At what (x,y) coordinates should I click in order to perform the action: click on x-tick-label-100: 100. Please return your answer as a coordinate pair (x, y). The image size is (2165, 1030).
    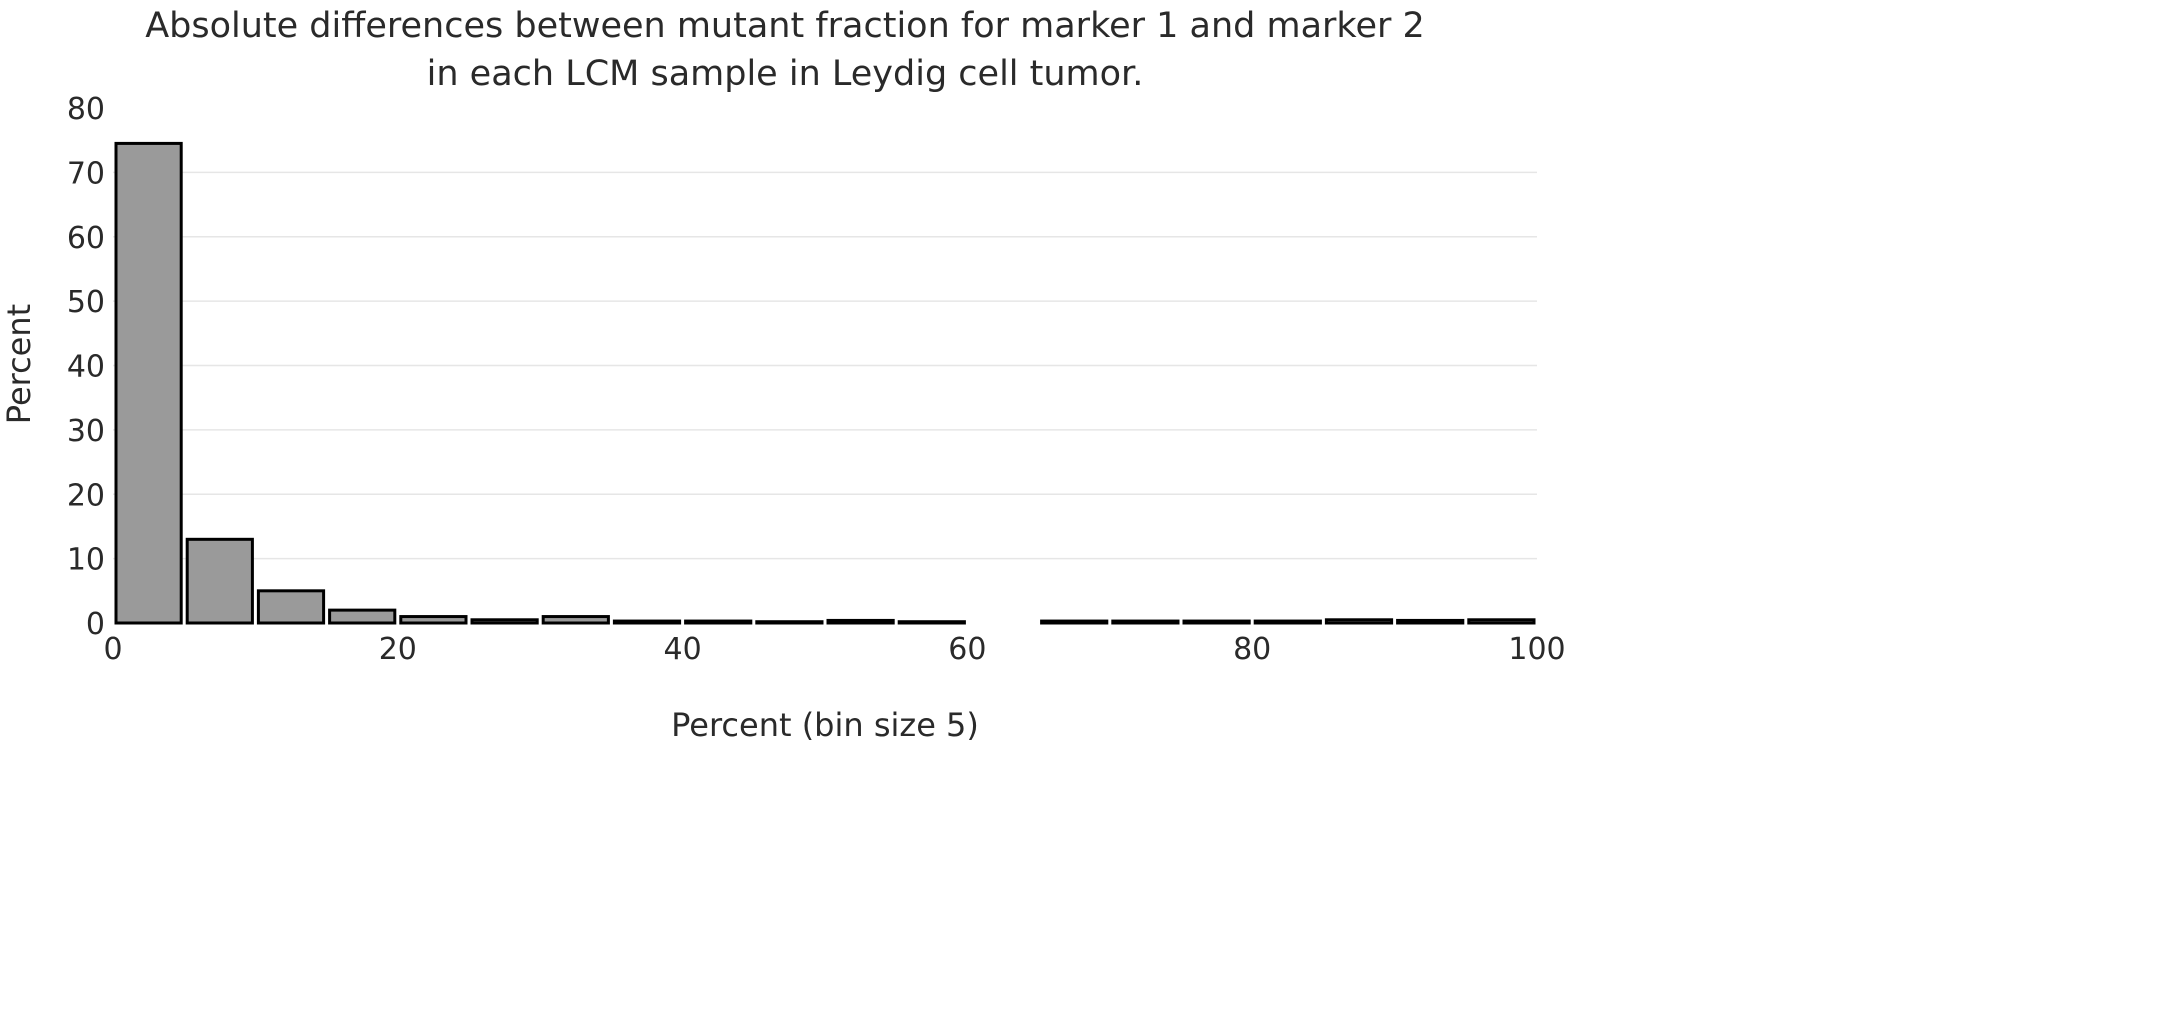
    Looking at the image, I should click on (1536, 649).